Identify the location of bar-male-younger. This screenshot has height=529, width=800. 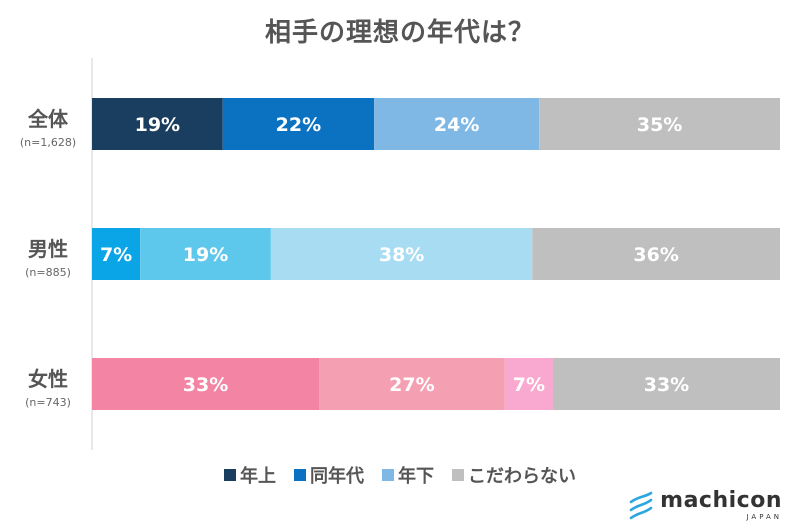
(401, 254).